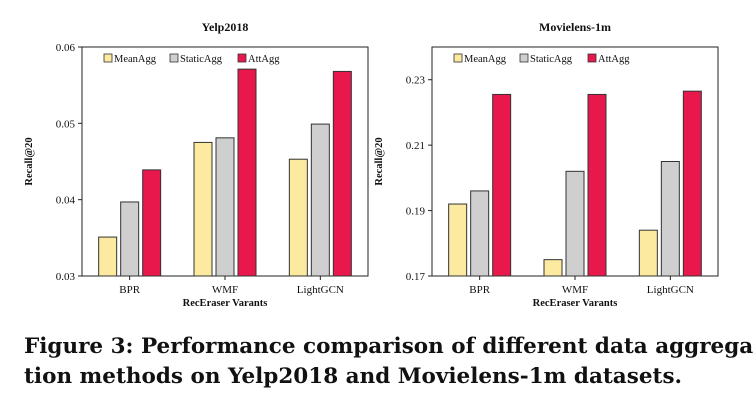 This screenshot has width=753, height=411. What do you see at coordinates (66, 124) in the screenshot?
I see `y-tick-label: 0.05` at bounding box center [66, 124].